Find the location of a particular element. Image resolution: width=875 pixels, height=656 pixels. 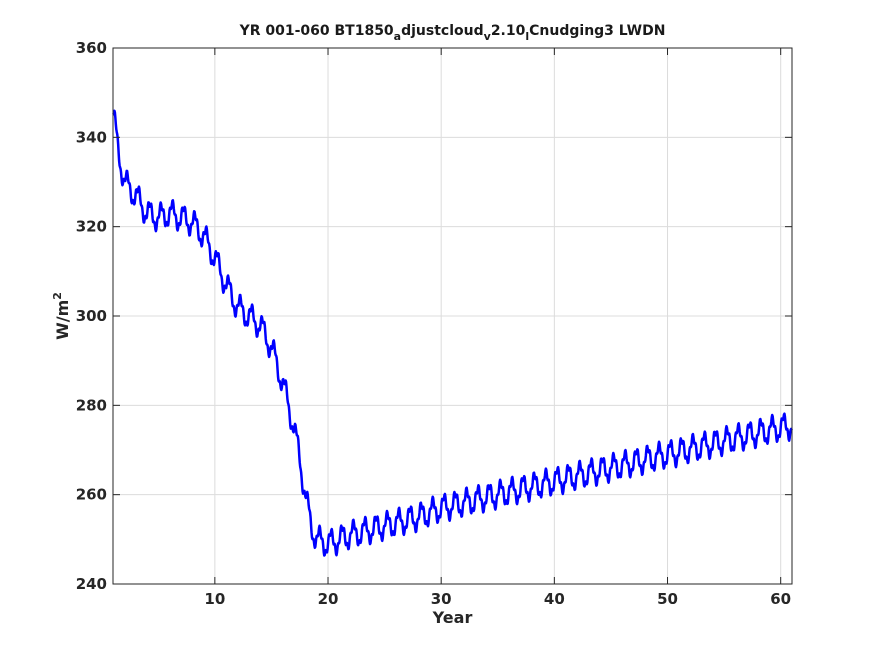

y-axis-label-base: W/m is located at coordinates (62, 320).